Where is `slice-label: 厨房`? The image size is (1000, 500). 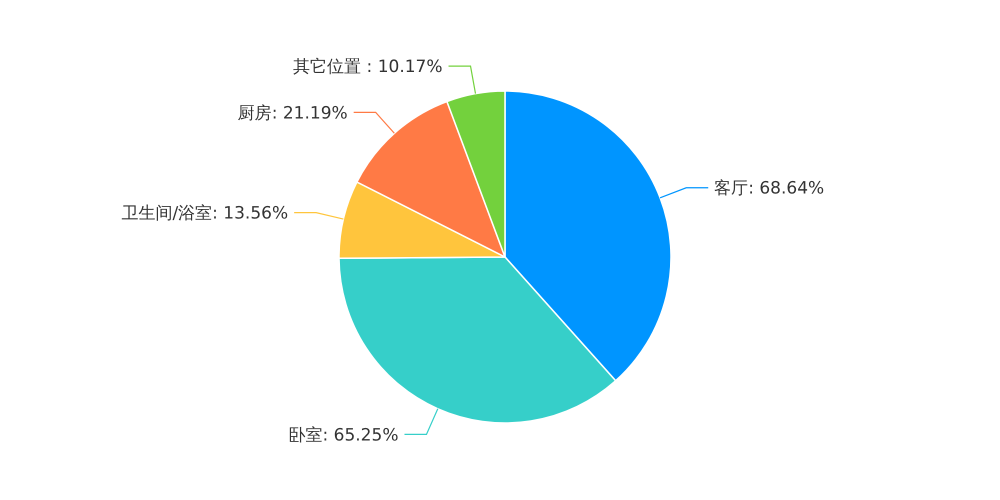 slice-label: 厨房 is located at coordinates (255, 113).